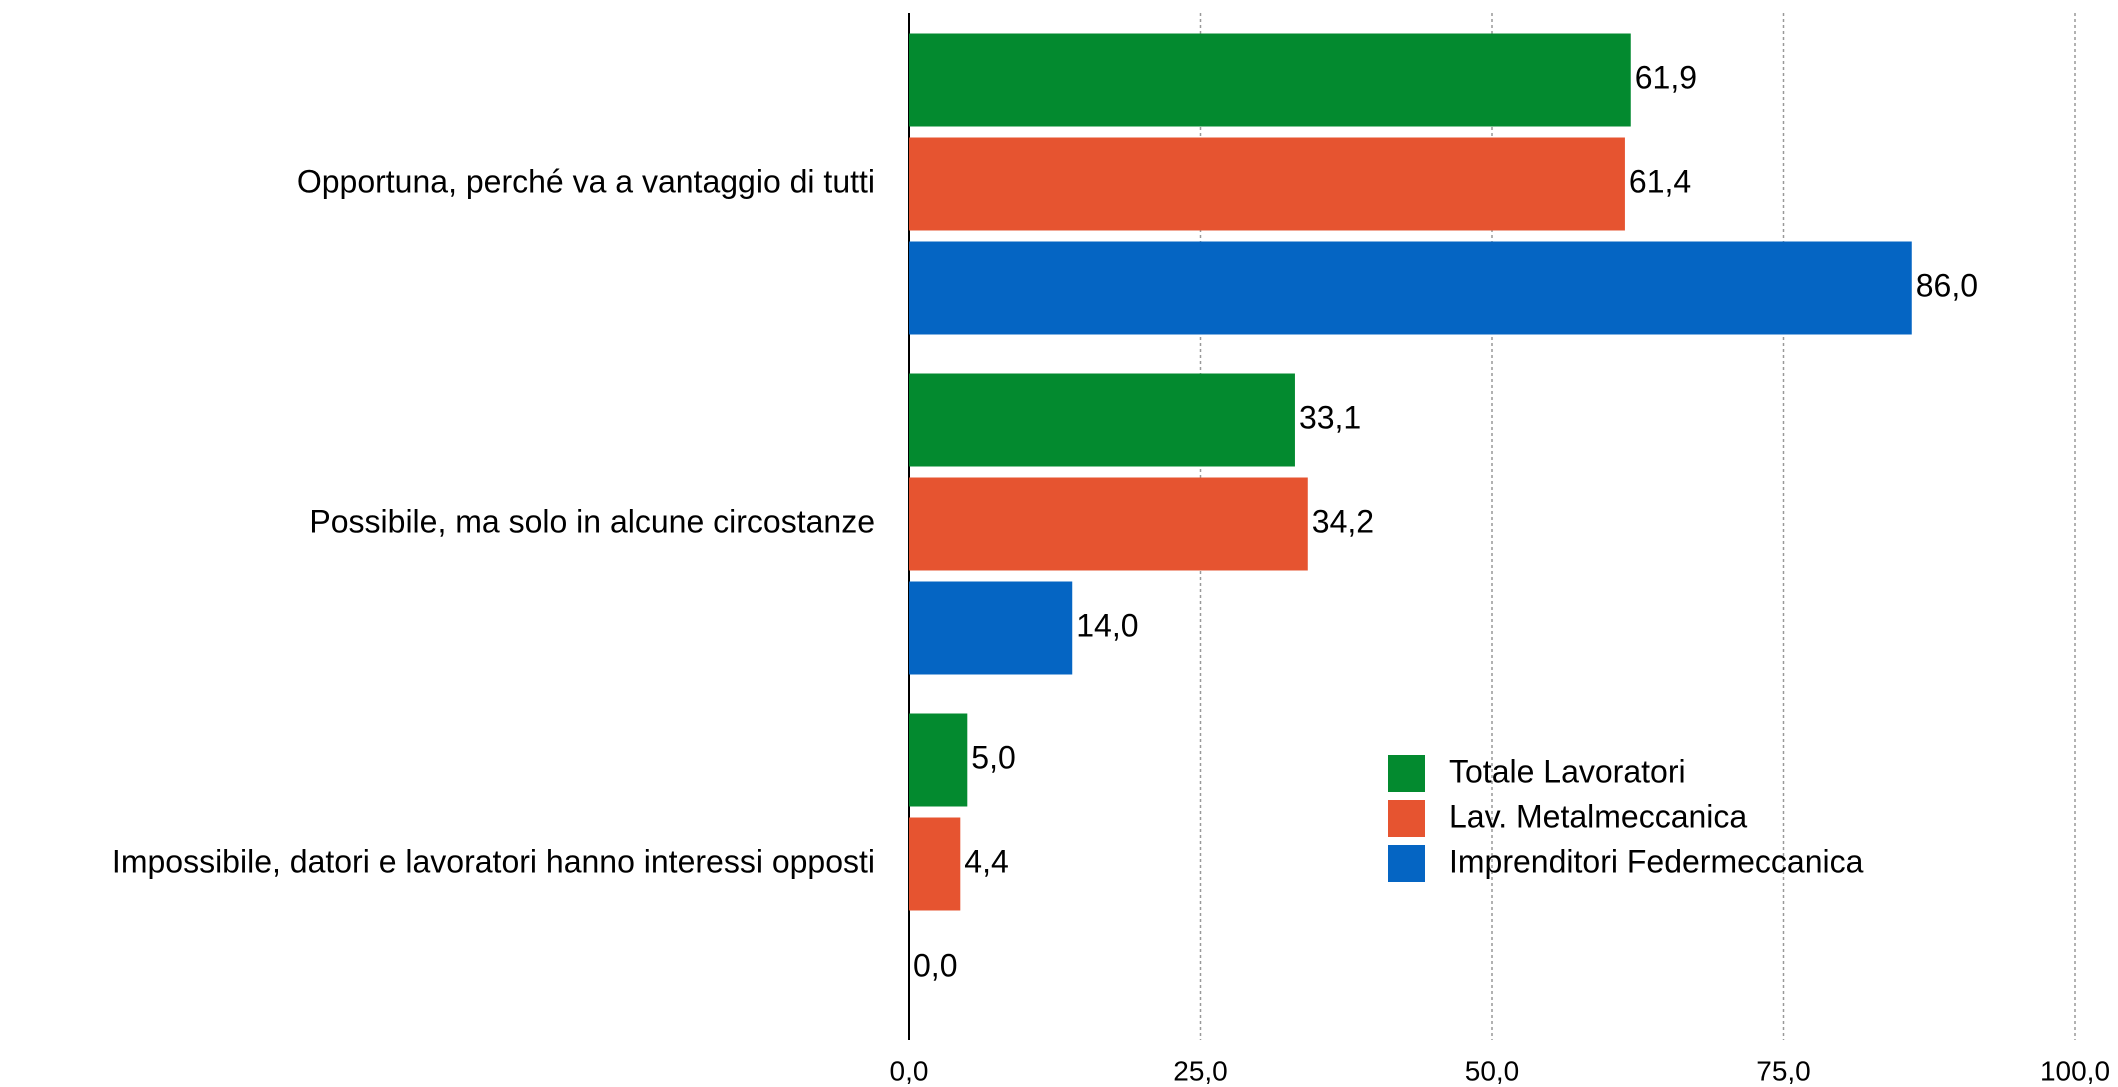 The width and height of the screenshot is (2118, 1087). Describe the element at coordinates (909, 1070) in the screenshot. I see `x-tick-label: 0,0` at that location.